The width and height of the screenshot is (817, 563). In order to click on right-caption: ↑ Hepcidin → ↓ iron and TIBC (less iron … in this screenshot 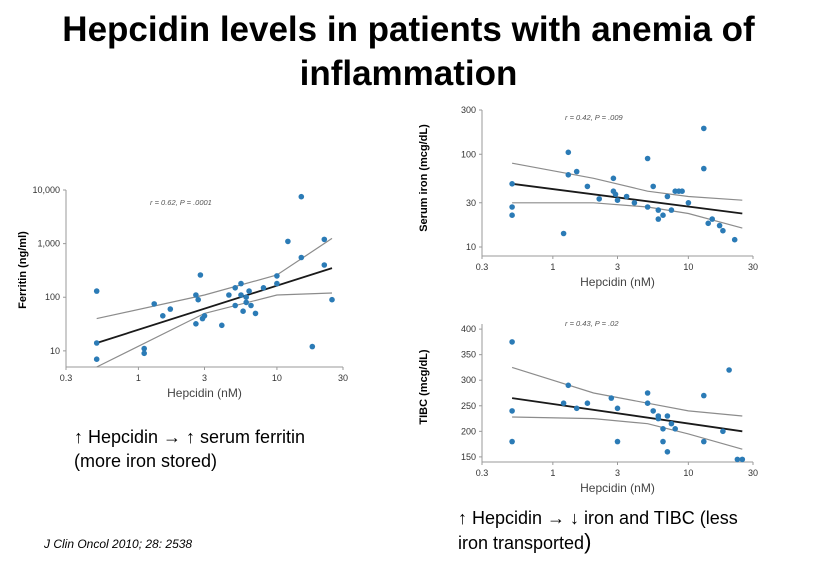, I will do `click(630, 530)`.